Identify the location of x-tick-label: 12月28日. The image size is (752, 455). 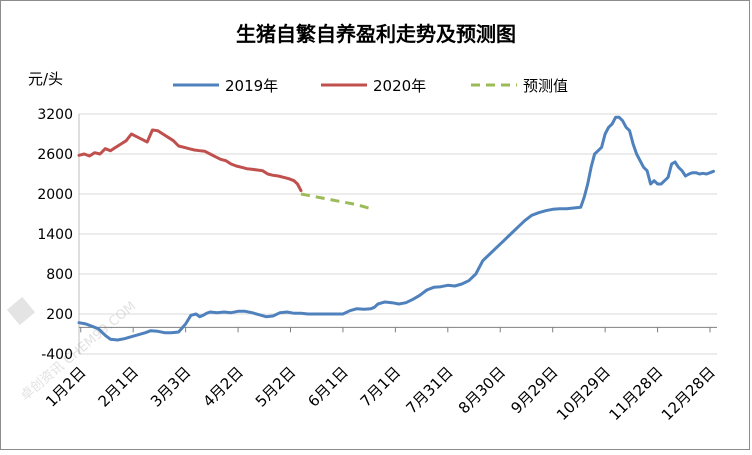
(688, 393).